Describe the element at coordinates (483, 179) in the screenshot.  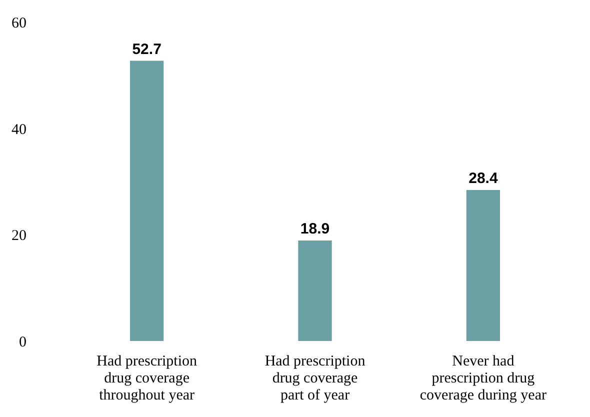
I see `data-label: 28.4` at that location.